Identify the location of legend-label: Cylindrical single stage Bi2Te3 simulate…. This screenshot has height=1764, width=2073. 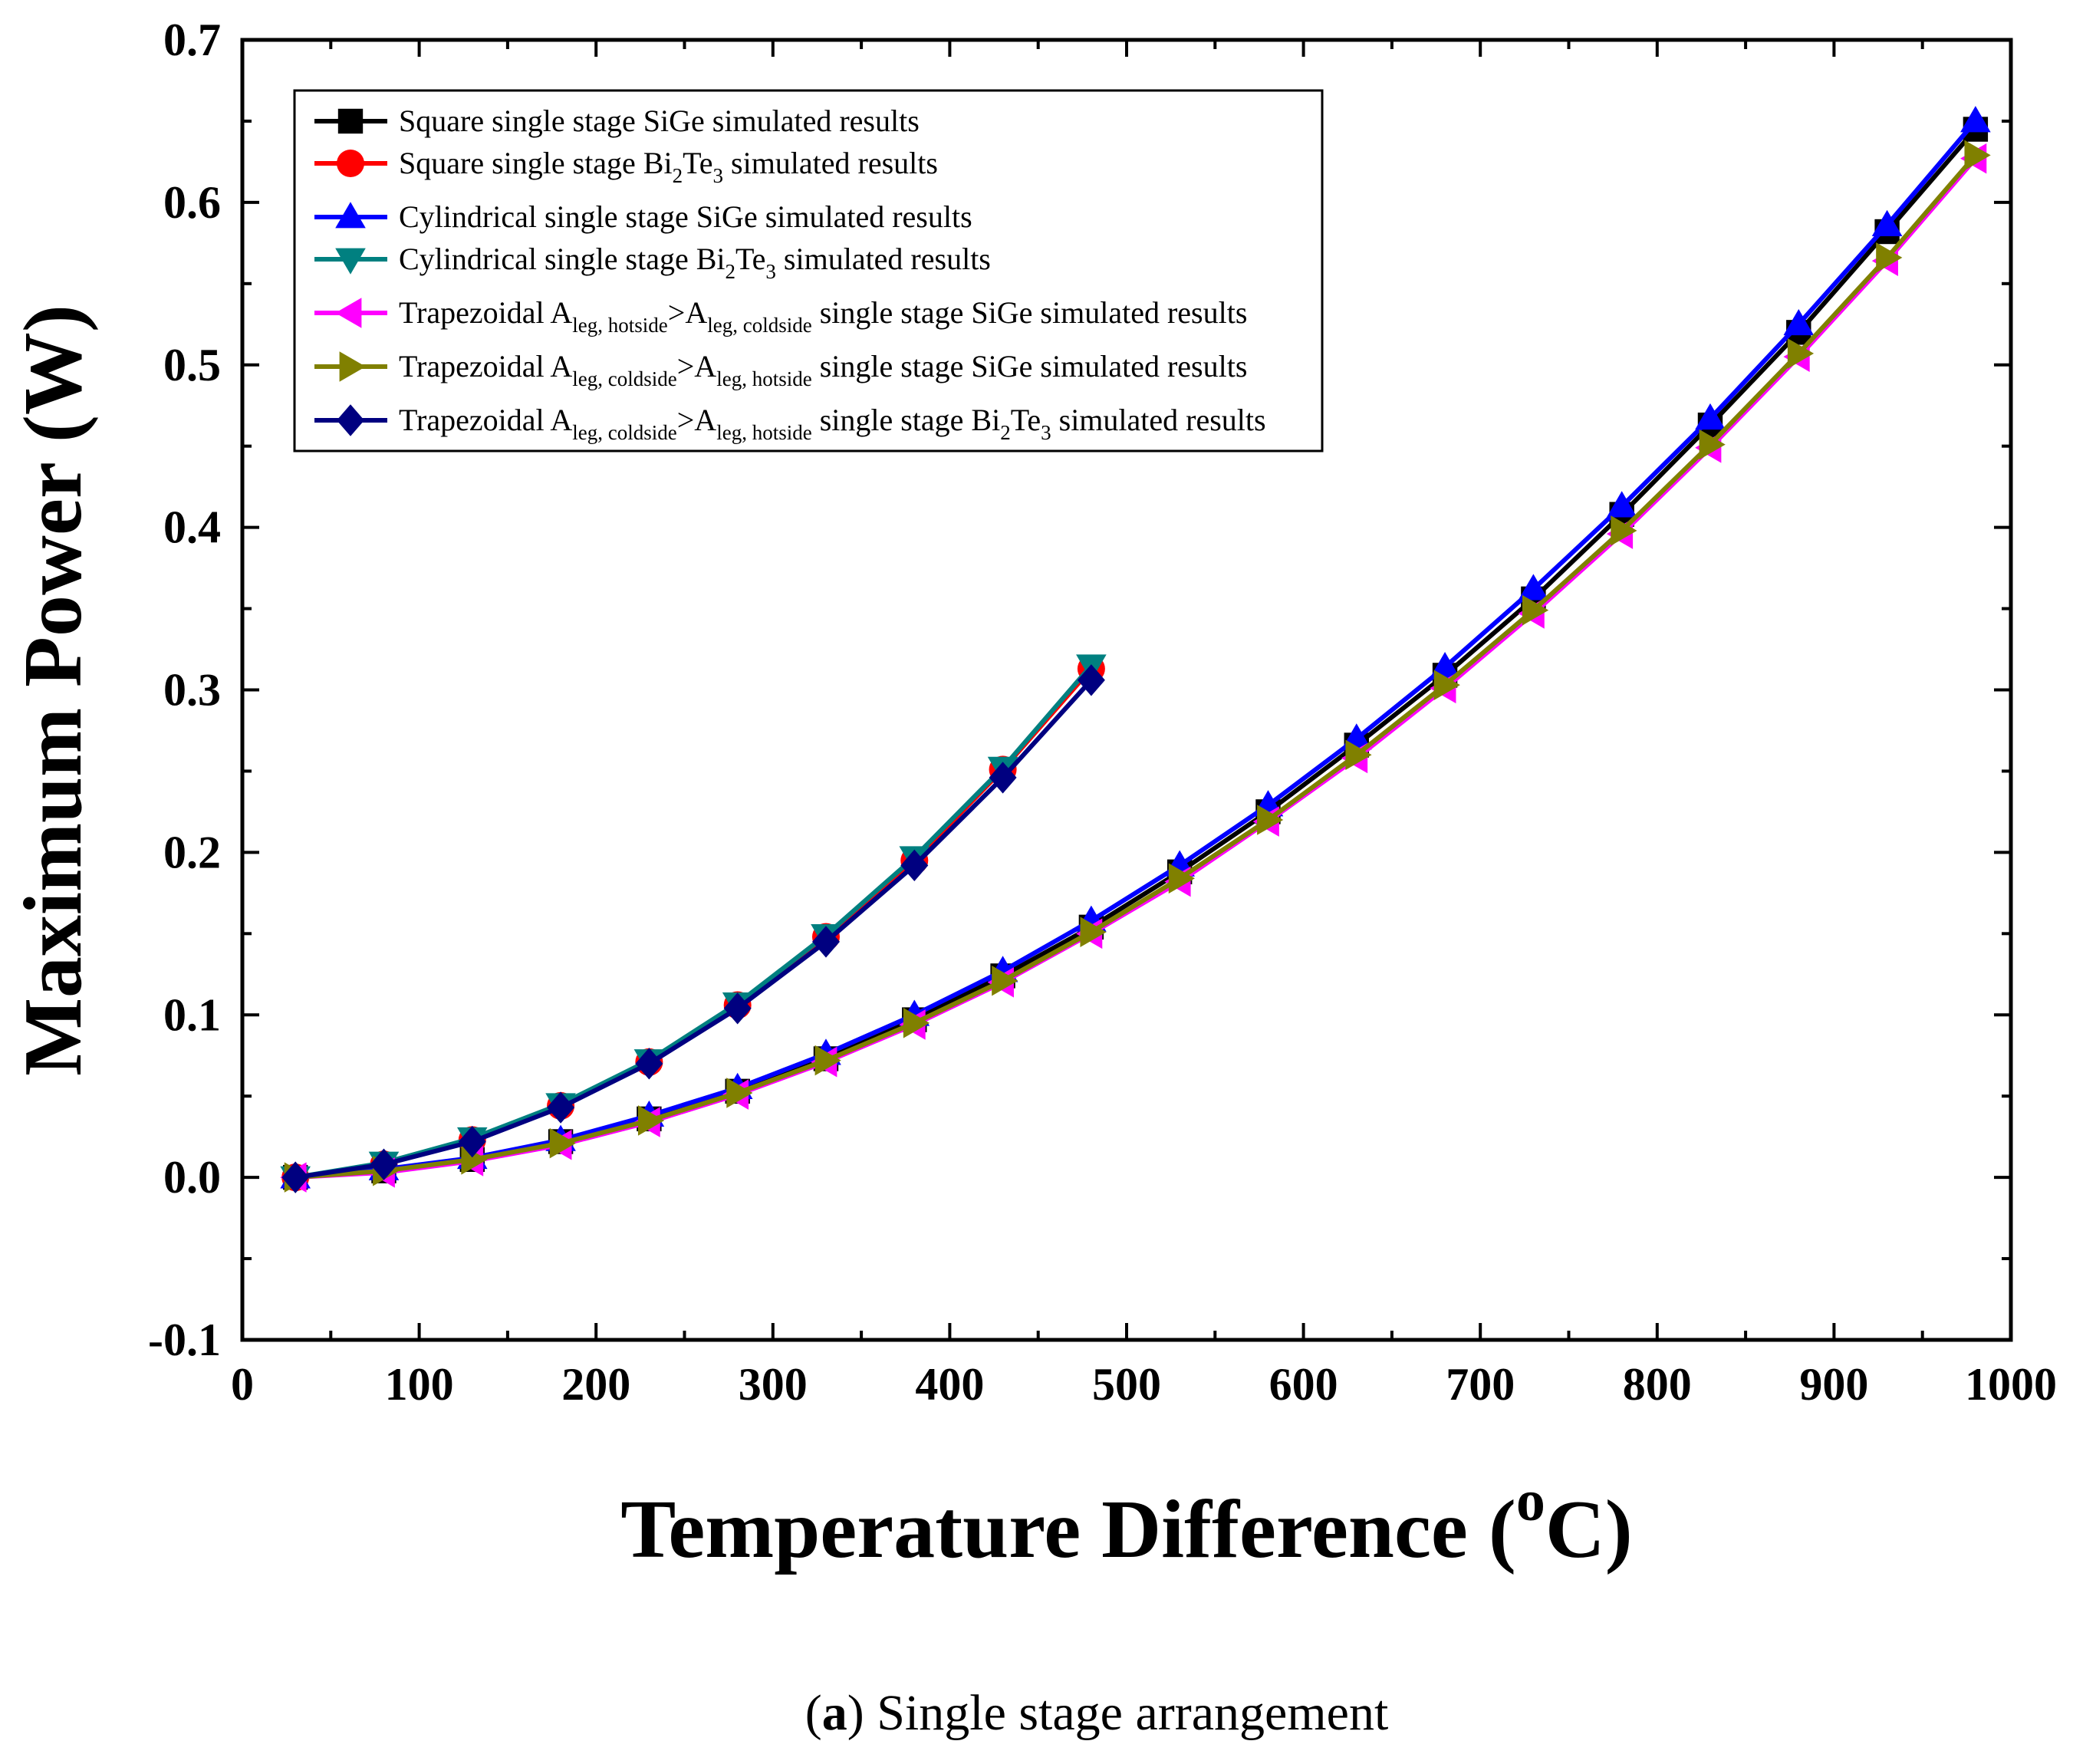
(695, 262).